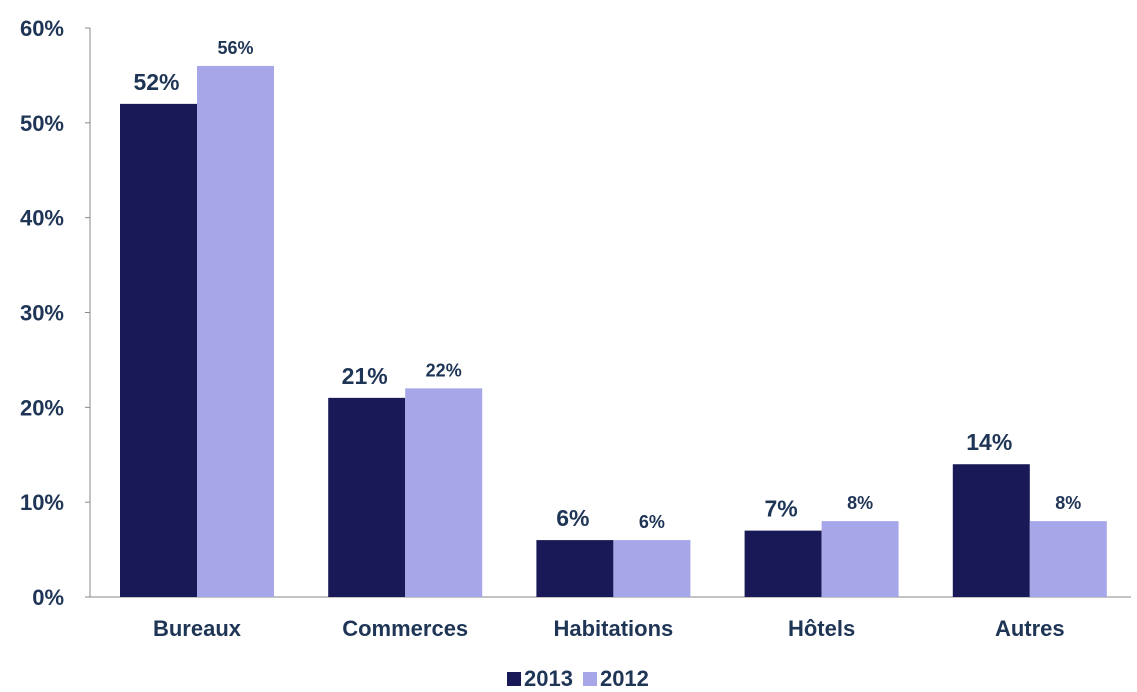 The height and width of the screenshot is (692, 1137). I want to click on legend-label-2013: 2013, so click(548, 678).